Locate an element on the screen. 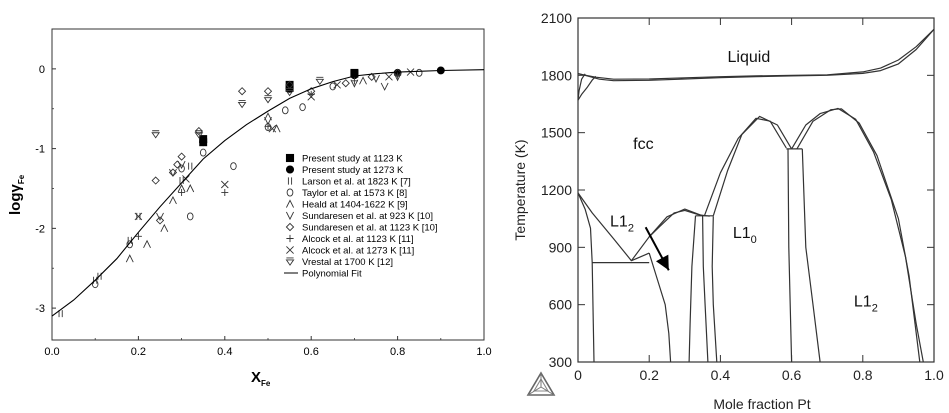 This screenshot has height=413, width=949. series-present-study-at-1273-k is located at coordinates (322, 106).